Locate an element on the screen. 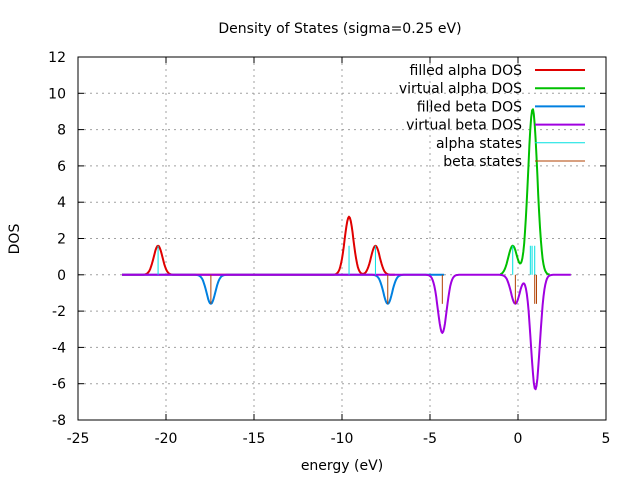 The height and width of the screenshot is (480, 640). legend-label: virtual beta DOS is located at coordinates (464, 126).